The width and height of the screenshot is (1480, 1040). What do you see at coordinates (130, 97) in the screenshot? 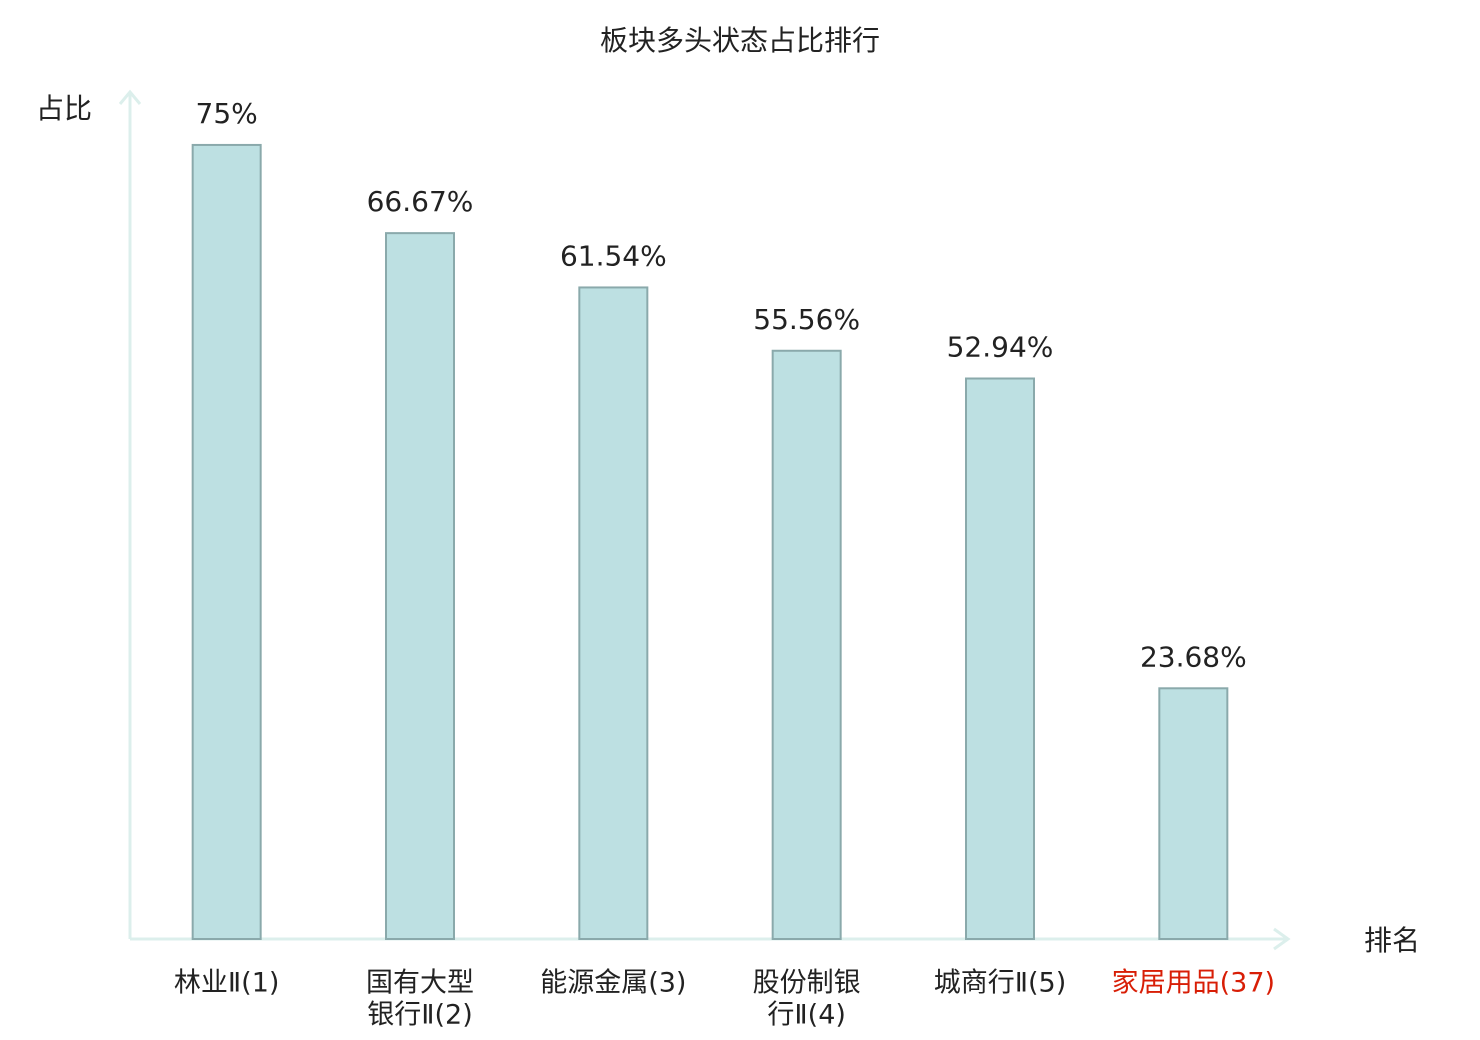
I see `y-axis-arrow` at bounding box center [130, 97].